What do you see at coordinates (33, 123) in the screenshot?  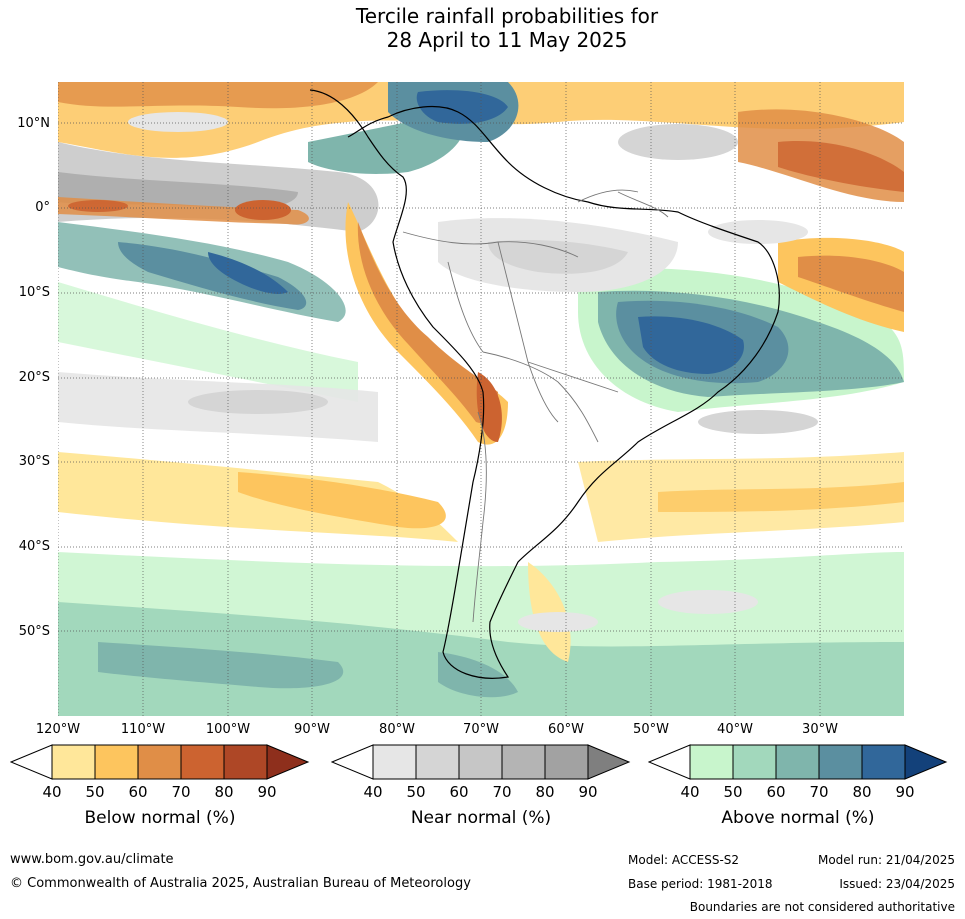 I see `lat-label-10n: 10°N` at bounding box center [33, 123].